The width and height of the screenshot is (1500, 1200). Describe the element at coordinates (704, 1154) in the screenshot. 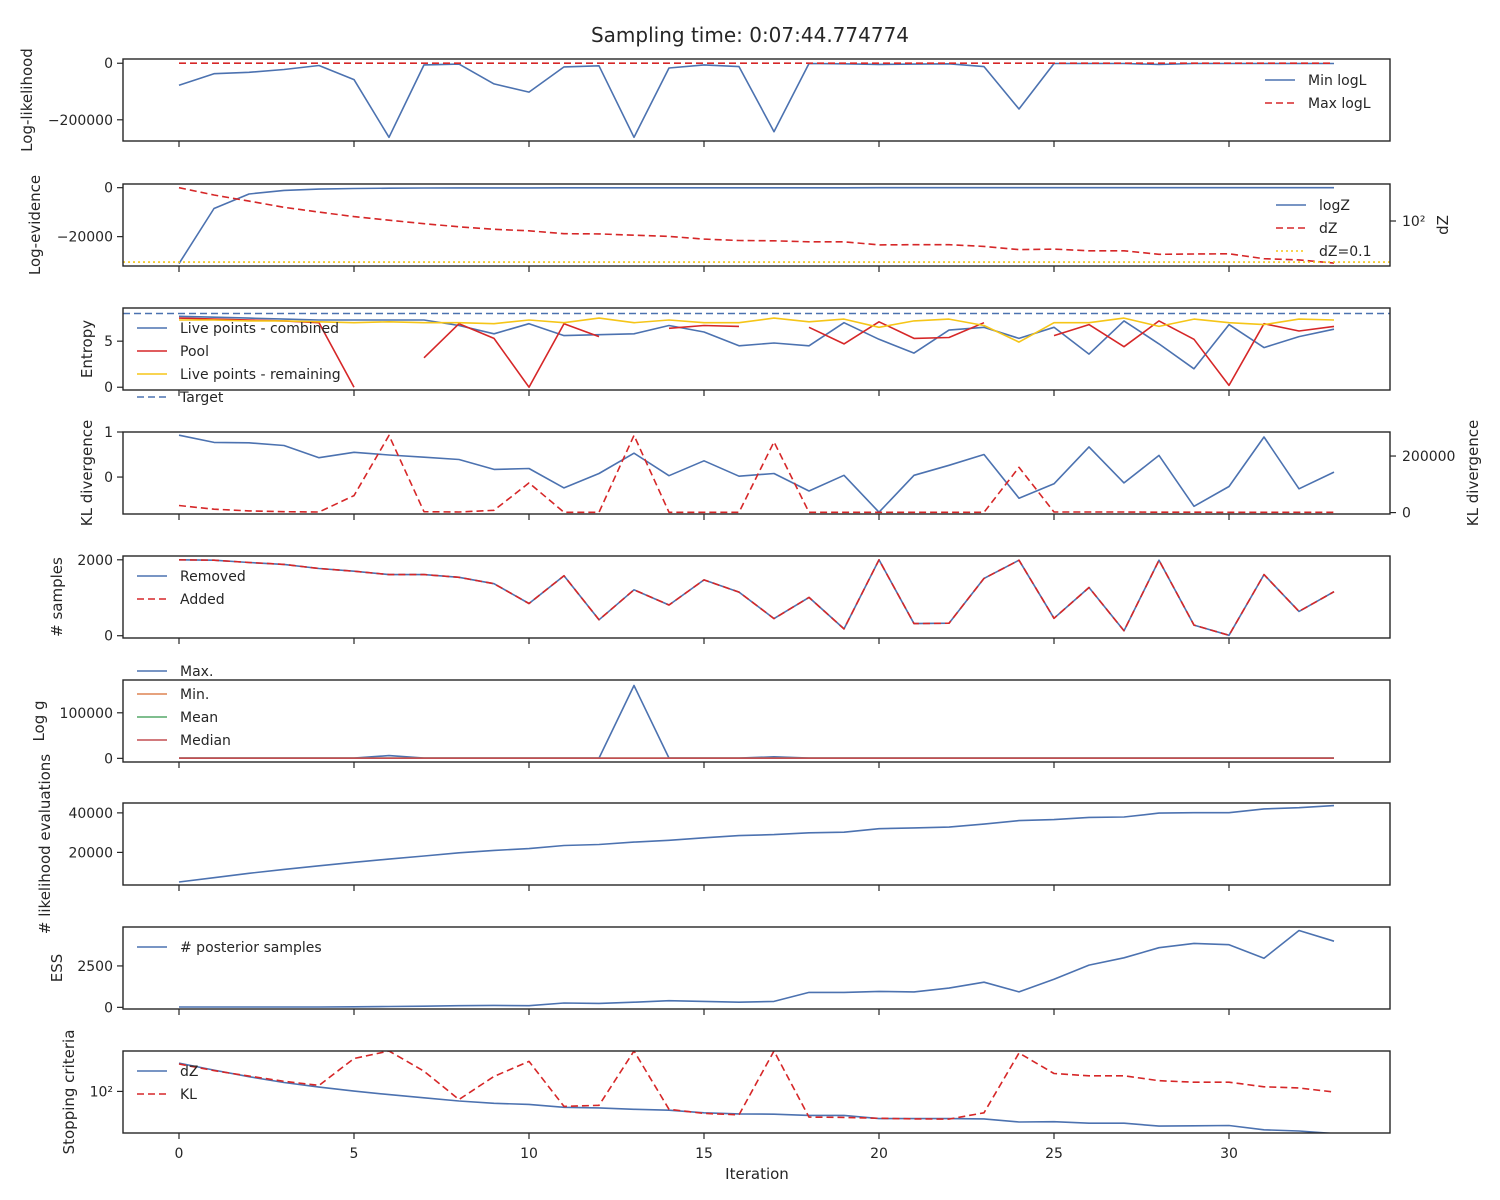

I see `x-tick-label: 15` at that location.